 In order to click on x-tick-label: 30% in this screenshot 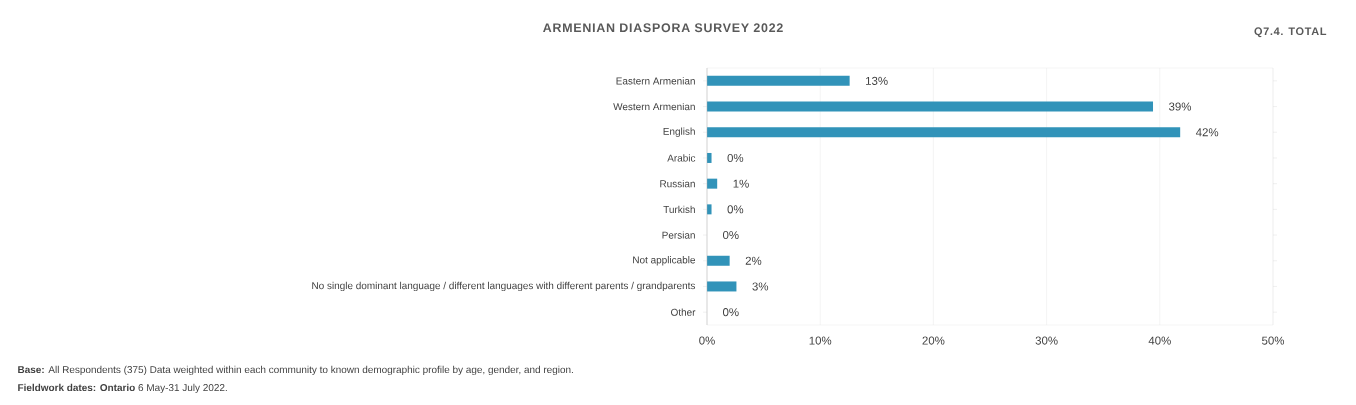, I will do `click(1046, 340)`.